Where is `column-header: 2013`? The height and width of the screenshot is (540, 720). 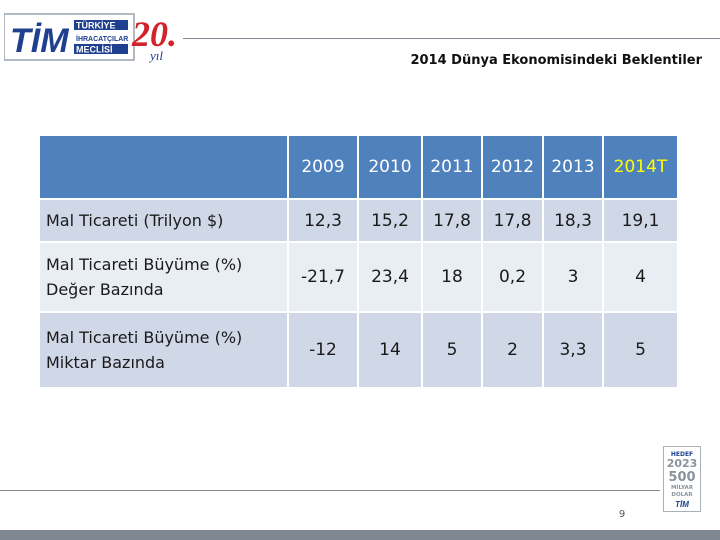
column-header: 2013 is located at coordinates (573, 167).